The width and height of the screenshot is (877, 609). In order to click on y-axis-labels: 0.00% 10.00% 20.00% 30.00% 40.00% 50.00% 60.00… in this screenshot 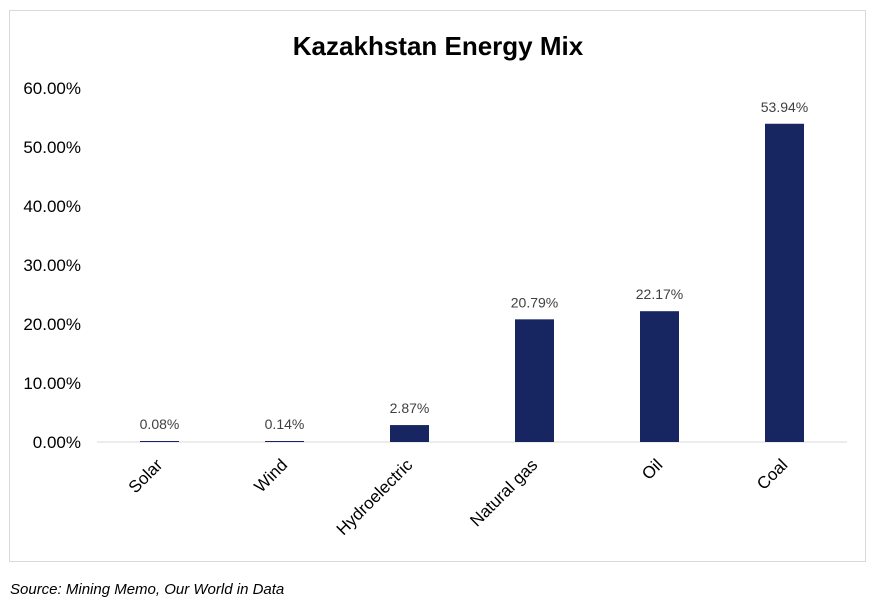, I will do `click(52, 265)`.